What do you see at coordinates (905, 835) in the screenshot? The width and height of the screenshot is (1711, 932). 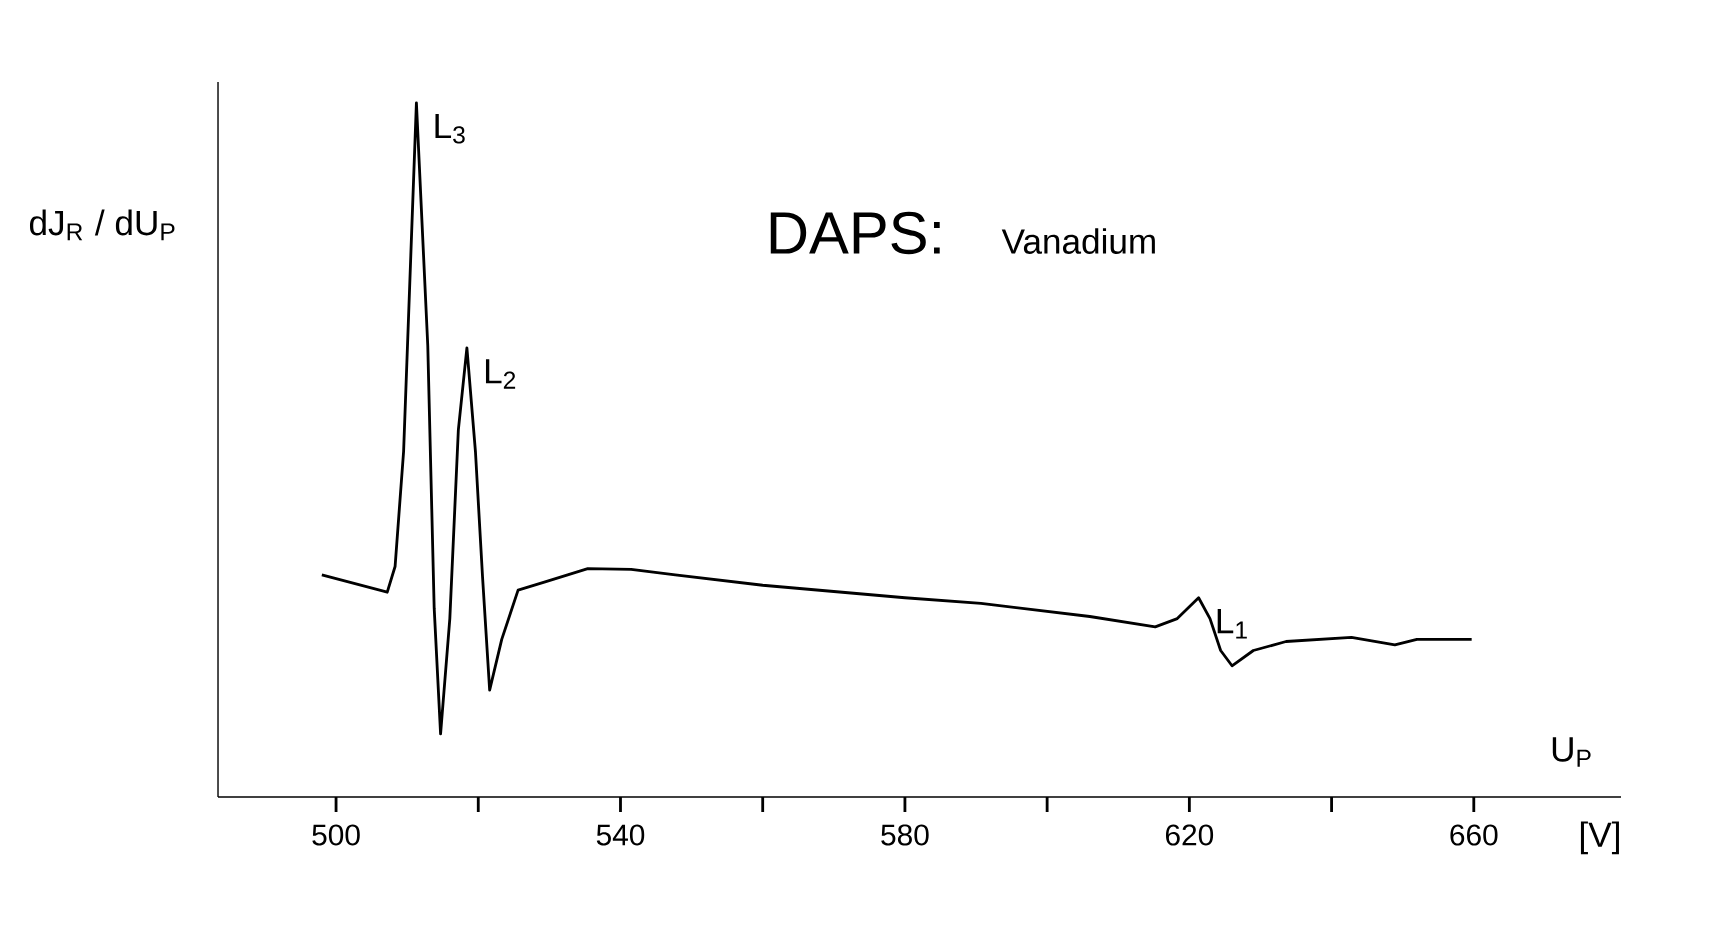 I see `x-tick-label: 580` at bounding box center [905, 835].